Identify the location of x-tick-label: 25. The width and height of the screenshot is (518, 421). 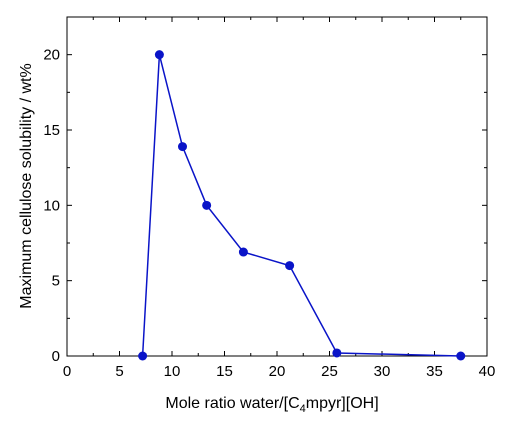
(329, 371).